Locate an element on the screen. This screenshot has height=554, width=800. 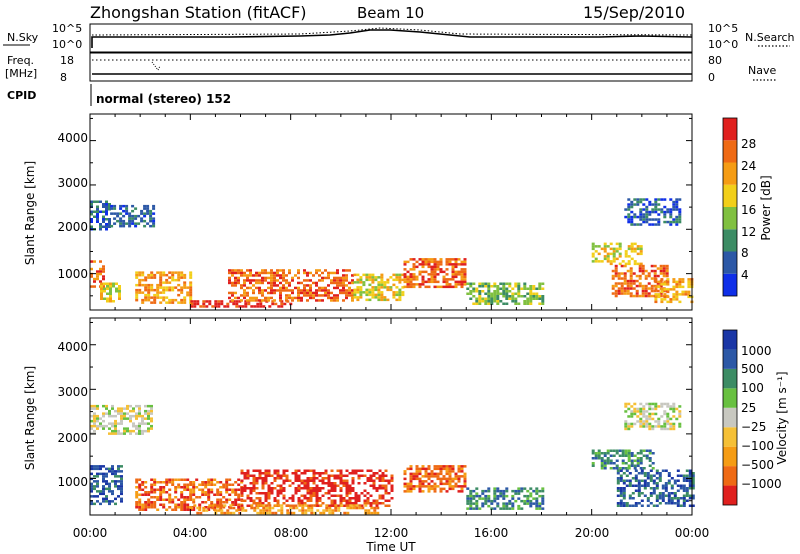
nsky-label: N.Sky is located at coordinates (23, 37).